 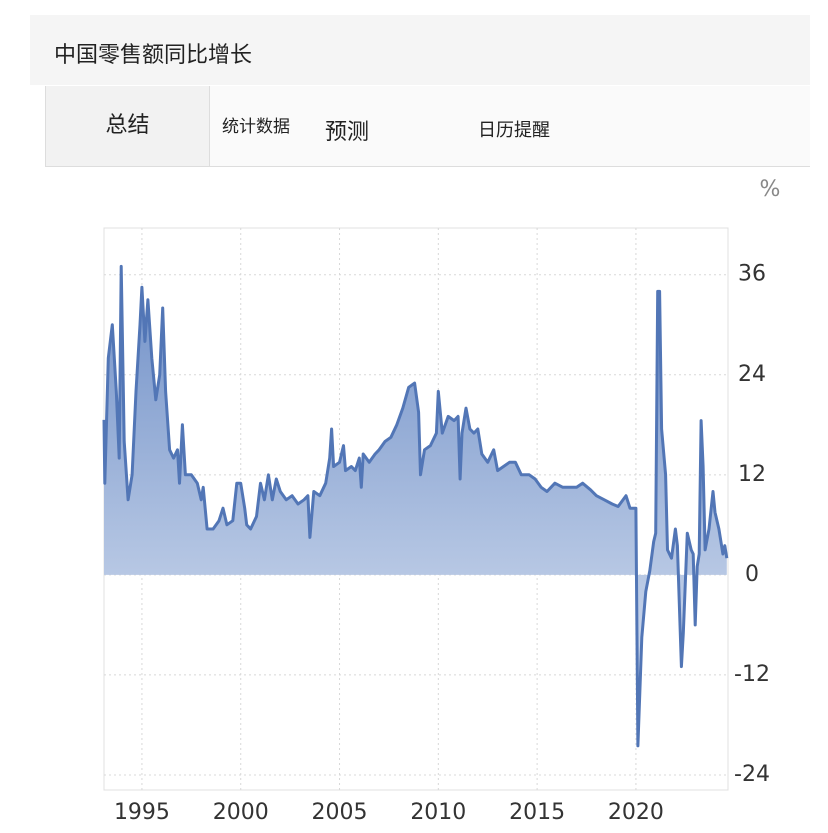 What do you see at coordinates (752, 574) in the screenshot?
I see `y-tick-label: 0` at bounding box center [752, 574].